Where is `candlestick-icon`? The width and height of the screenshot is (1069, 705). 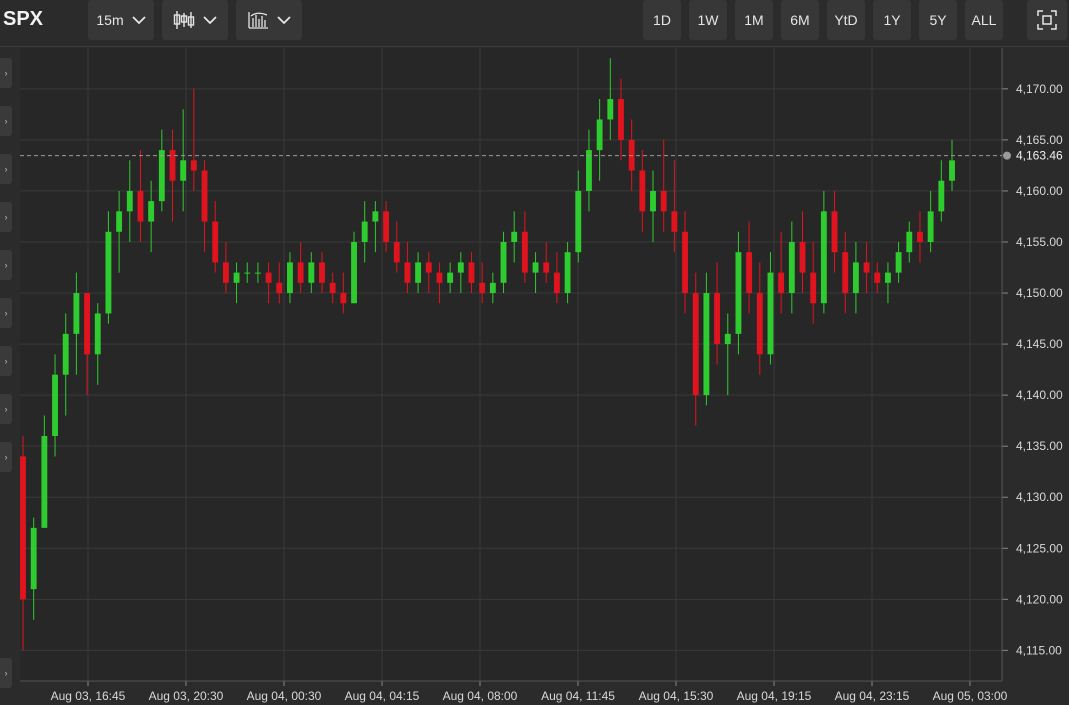 candlestick-icon is located at coordinates (184, 20).